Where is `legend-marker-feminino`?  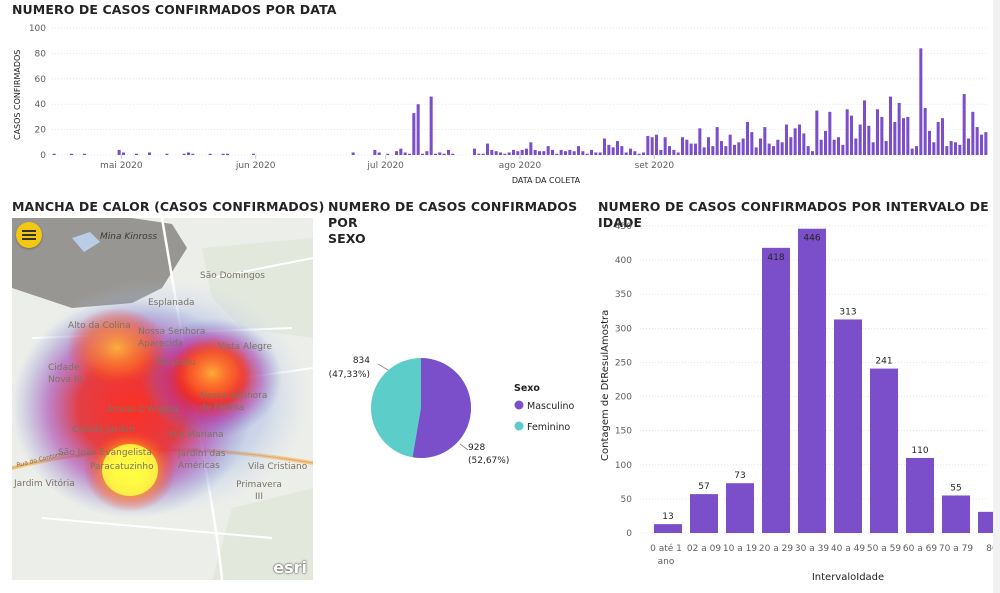 legend-marker-feminino is located at coordinates (519, 426).